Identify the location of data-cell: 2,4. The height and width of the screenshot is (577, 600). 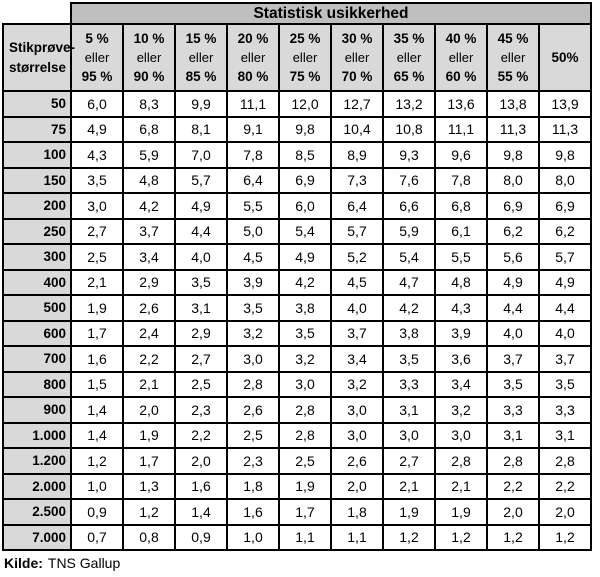
(149, 333).